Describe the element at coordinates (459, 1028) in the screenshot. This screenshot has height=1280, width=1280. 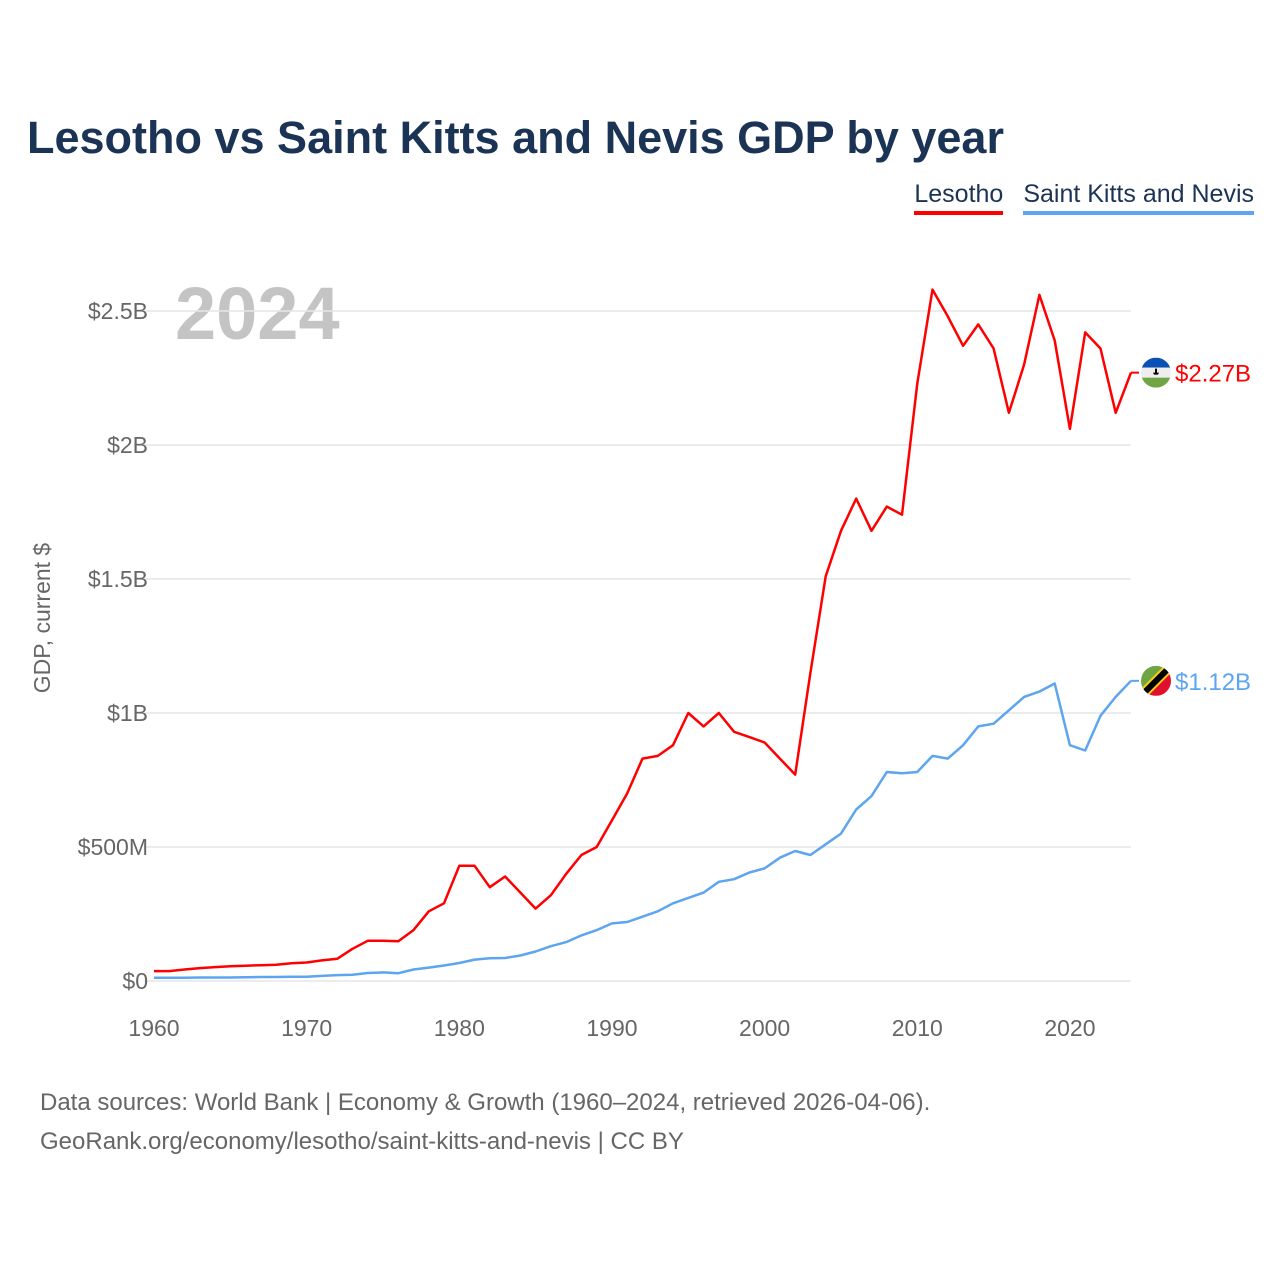
I see `x-tick-label: 1980` at that location.